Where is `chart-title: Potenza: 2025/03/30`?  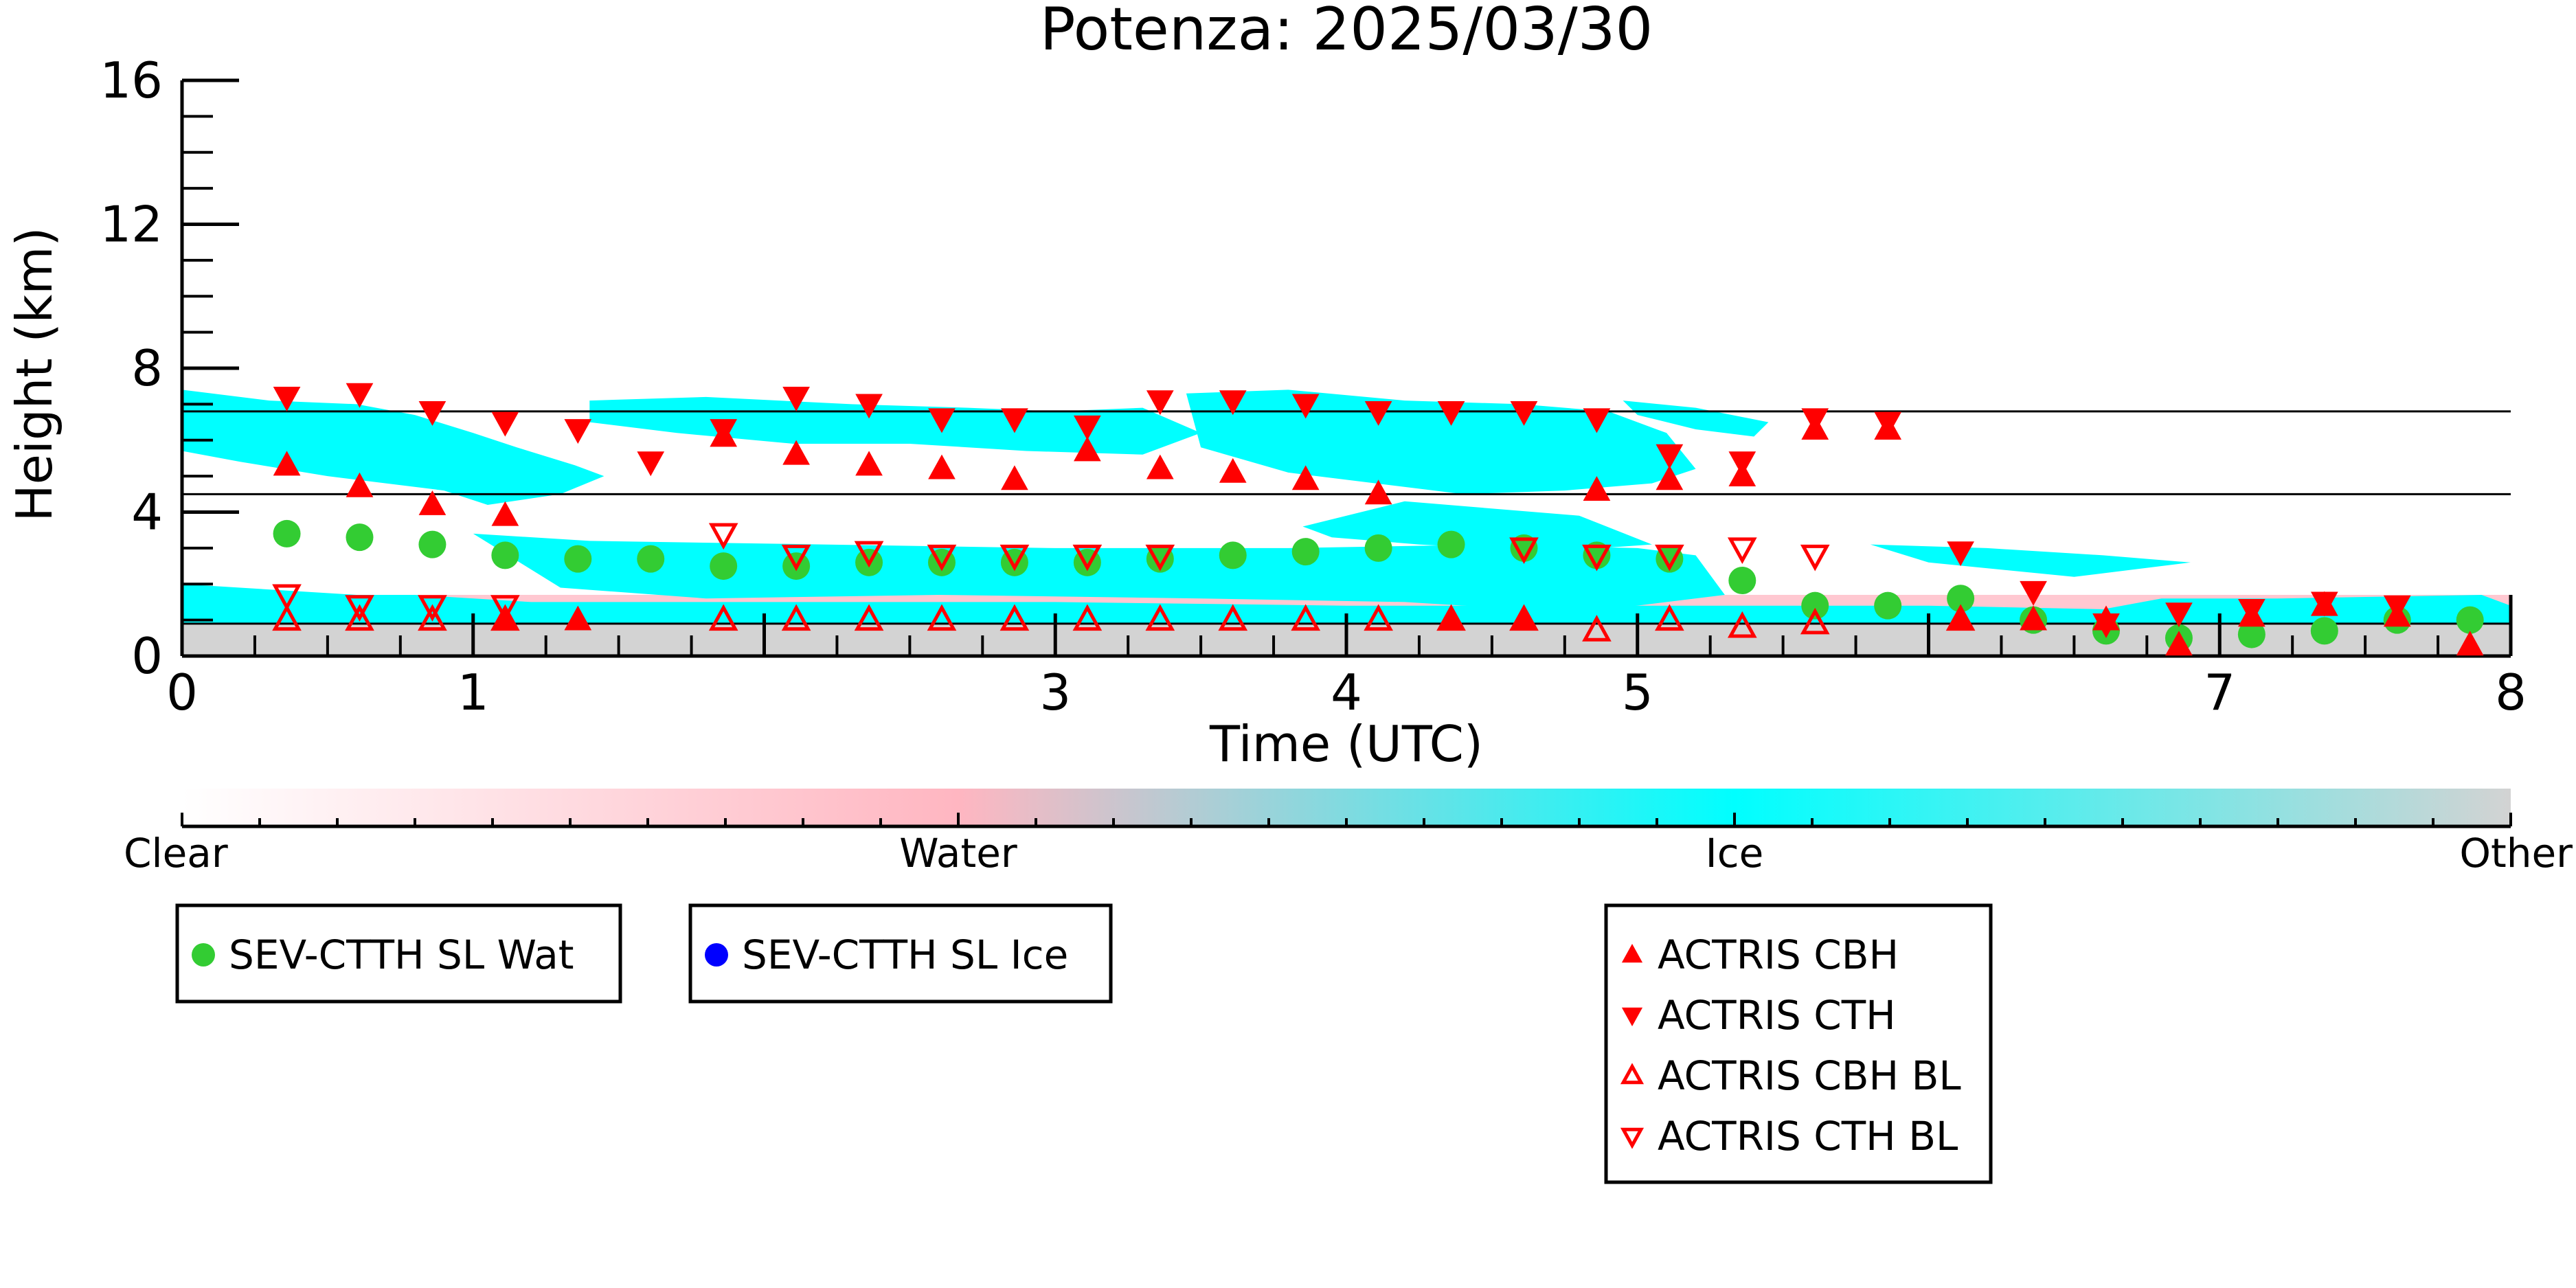
chart-title: Potenza: 2025/03/30 is located at coordinates (1346, 32).